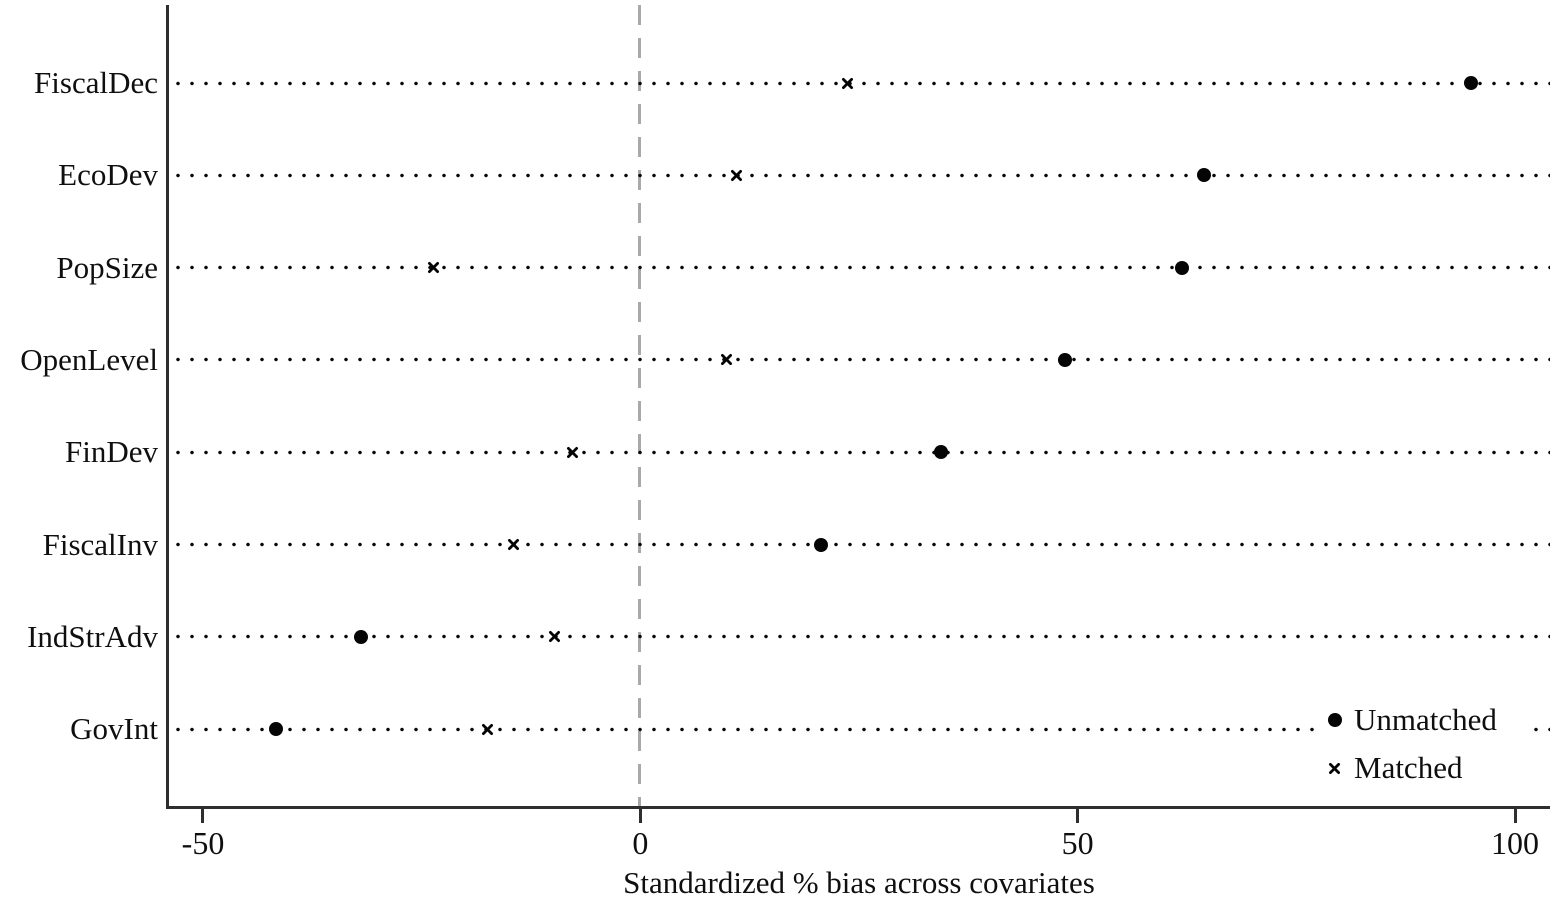 This screenshot has height=911, width=1566. Describe the element at coordinates (203, 815) in the screenshot. I see `x-axis-tick--50` at that location.